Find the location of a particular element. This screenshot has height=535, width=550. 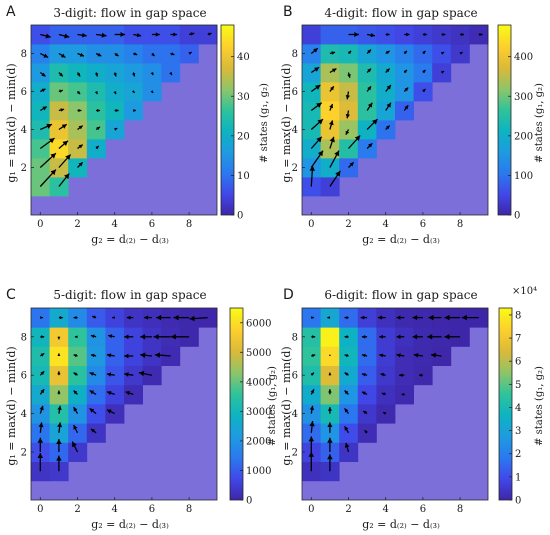

colorbar-tick-label: 200 is located at coordinates (523, 136).